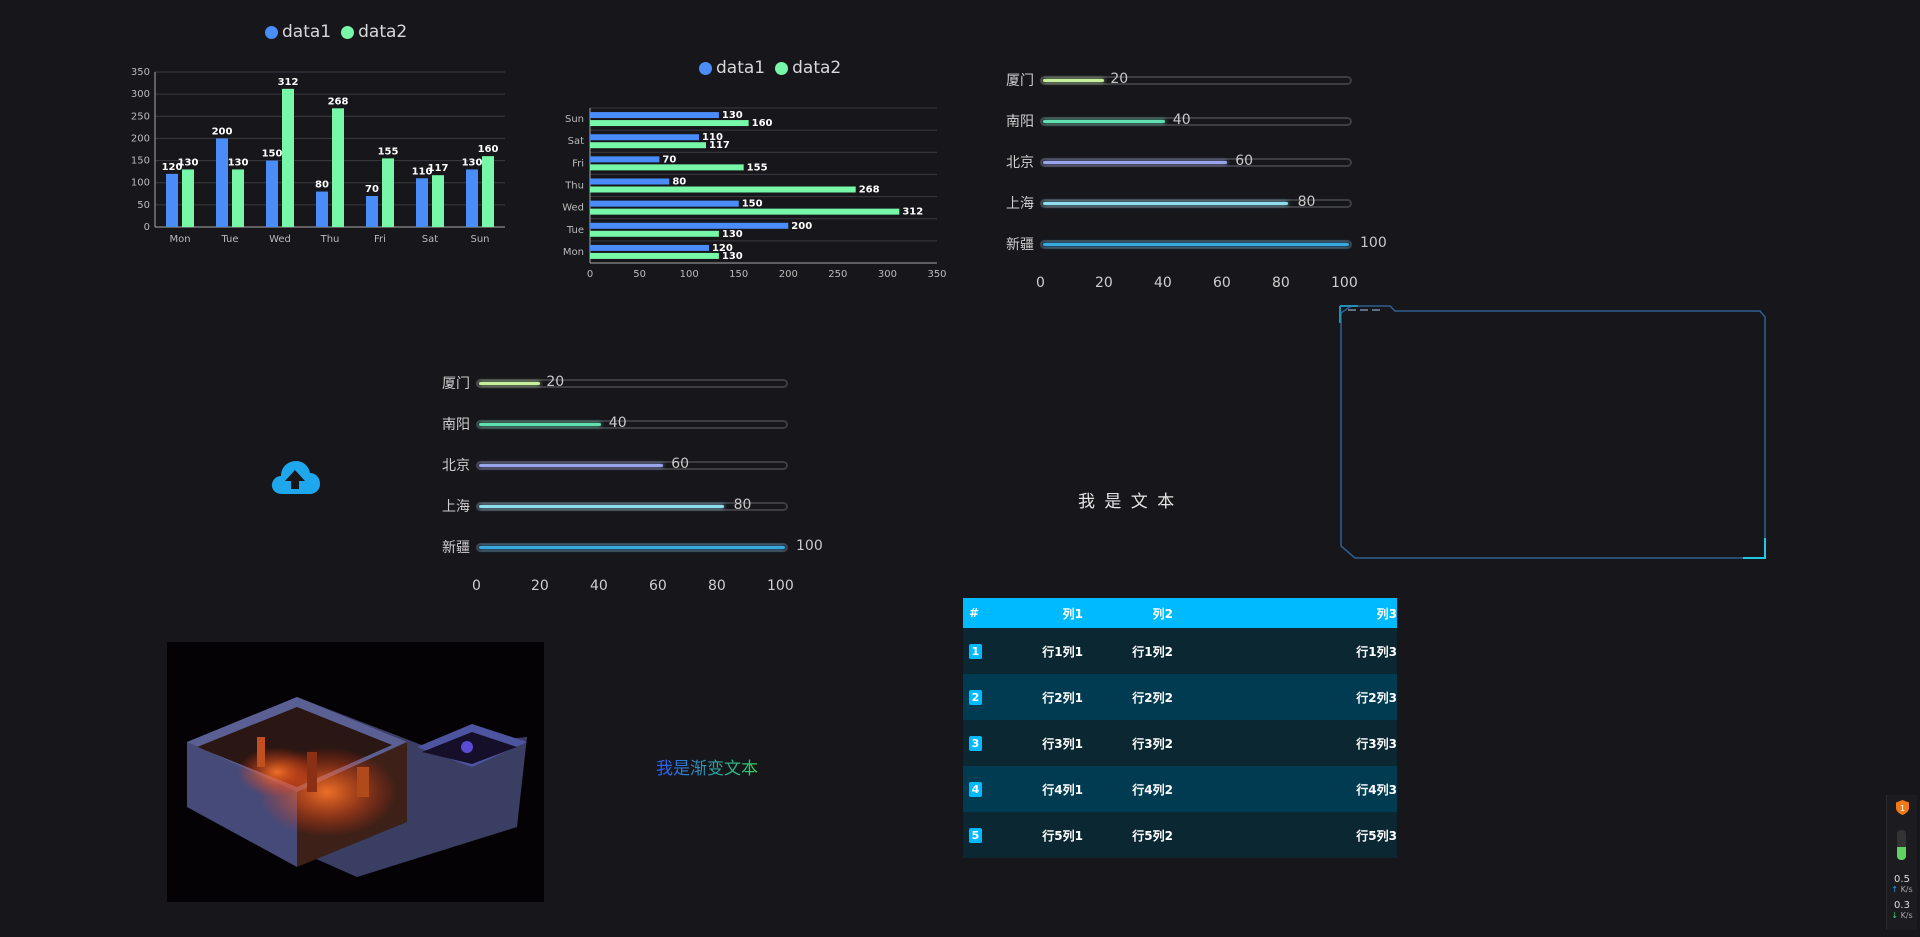  I want to click on row-index-badge: 2, so click(975, 697).